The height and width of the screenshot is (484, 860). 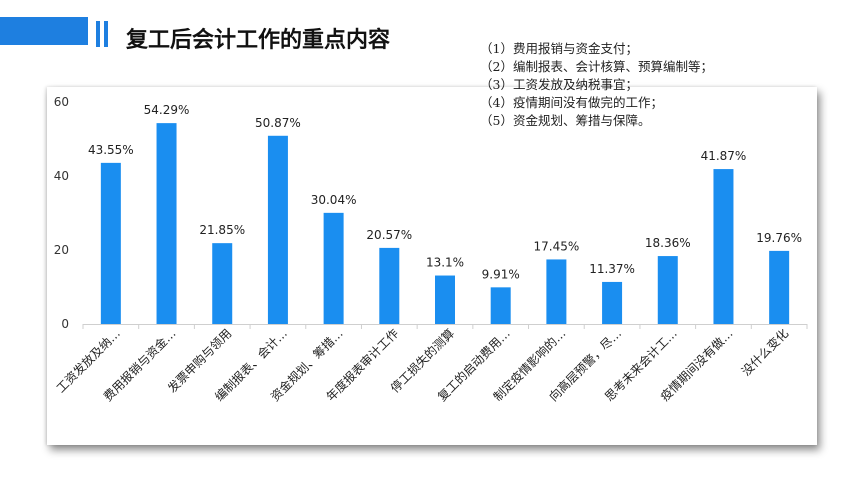 I want to click on note-item: （4）疫情期间没有做完的工作；, so click(x=571, y=102).